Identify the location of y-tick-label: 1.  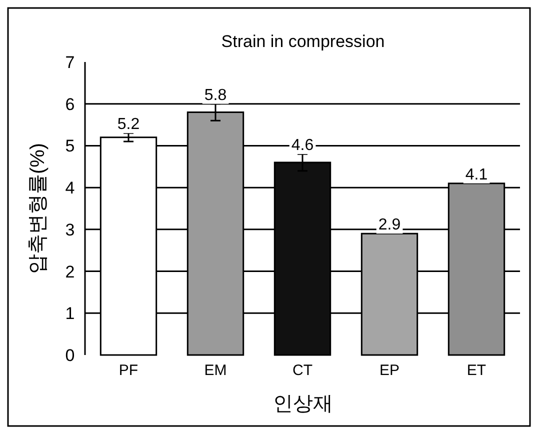
(70, 314).